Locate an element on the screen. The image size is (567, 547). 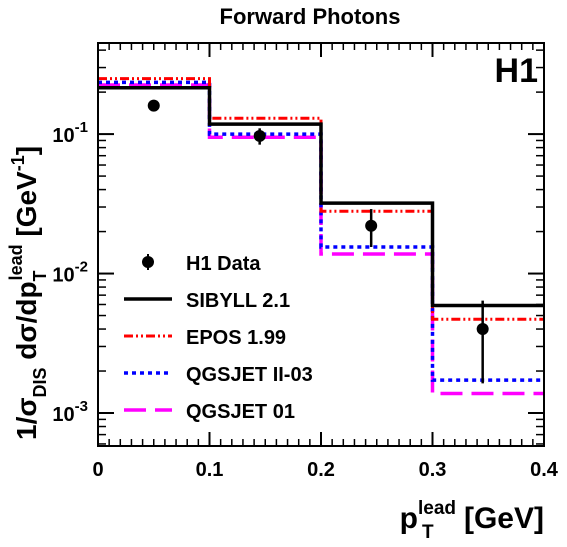
x-axis-label-sup: lead is located at coordinates (437, 508).